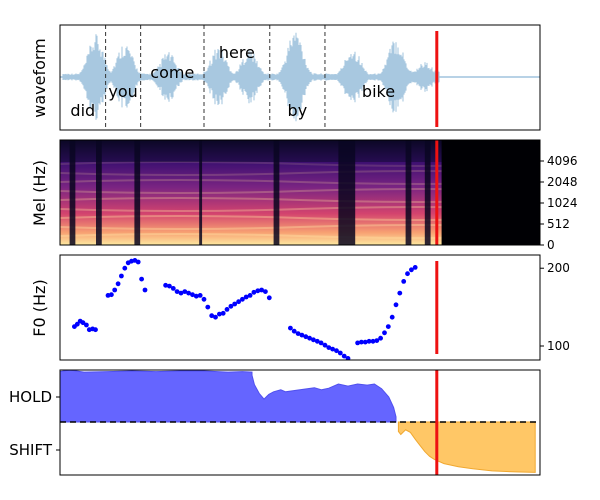 The height and width of the screenshot is (500, 600). Describe the element at coordinates (82, 110) in the screenshot. I see `word-label-did: did` at that location.